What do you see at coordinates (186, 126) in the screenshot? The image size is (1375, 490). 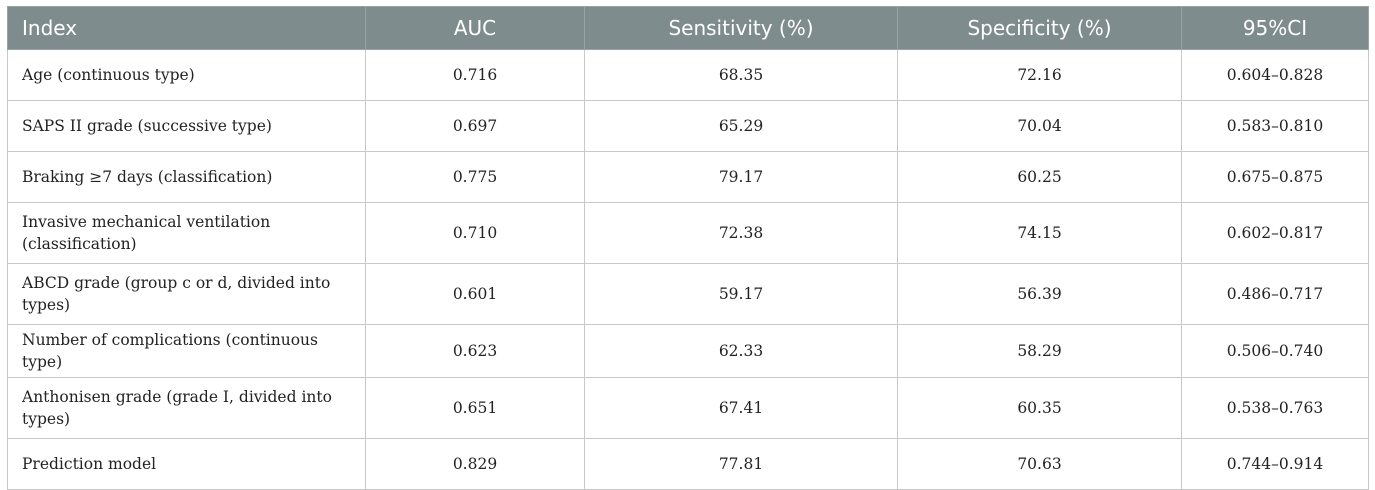 I see `cell-index: SAPS II grade (successive type)` at bounding box center [186, 126].